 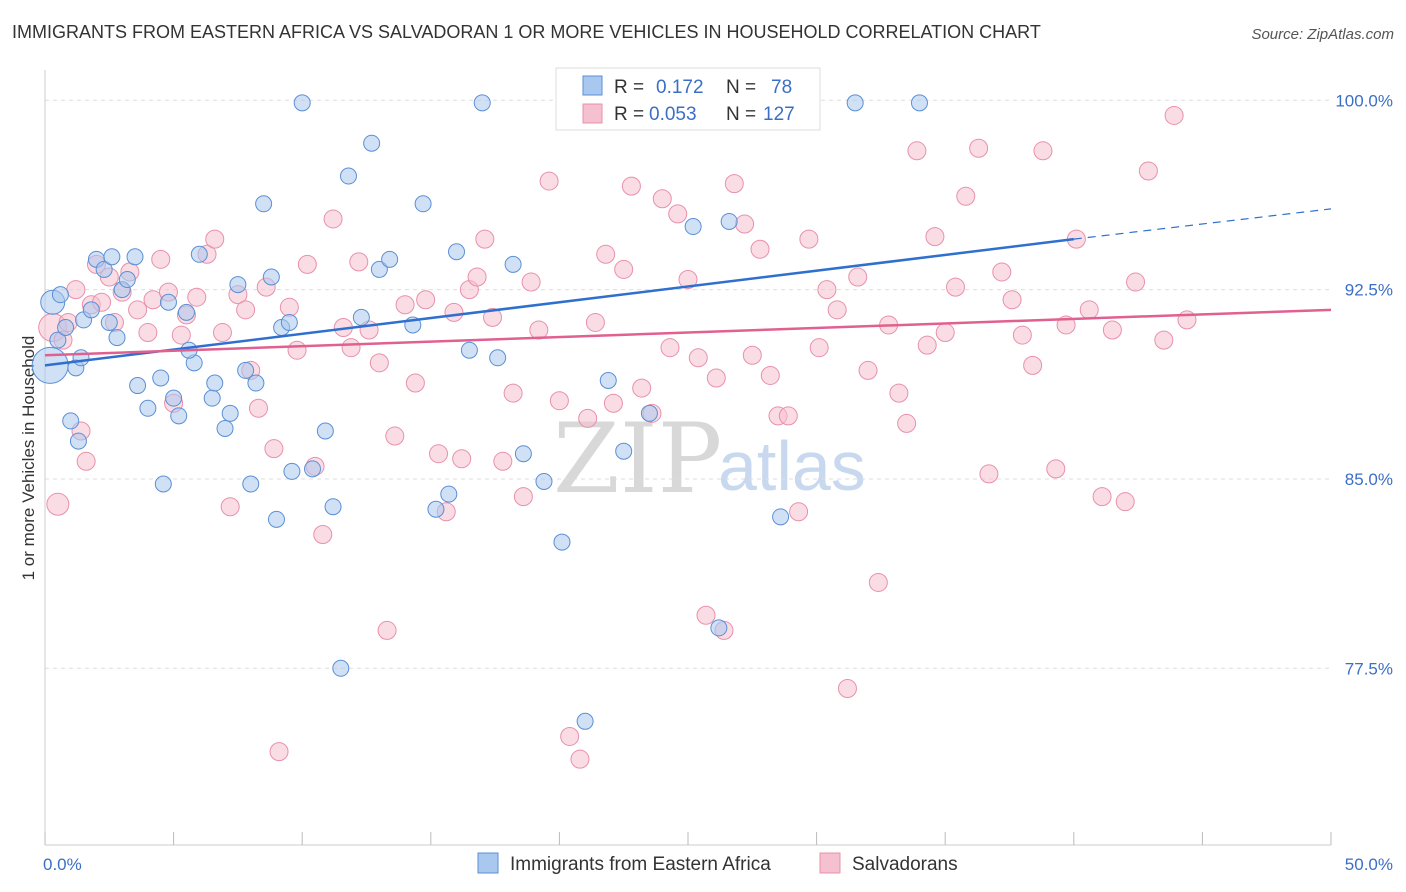 What do you see at coordinates (1364, 384) in the screenshot?
I see `y-axis-ticks: 100.0% 92.5% 85.0% 77.5%` at bounding box center [1364, 384].